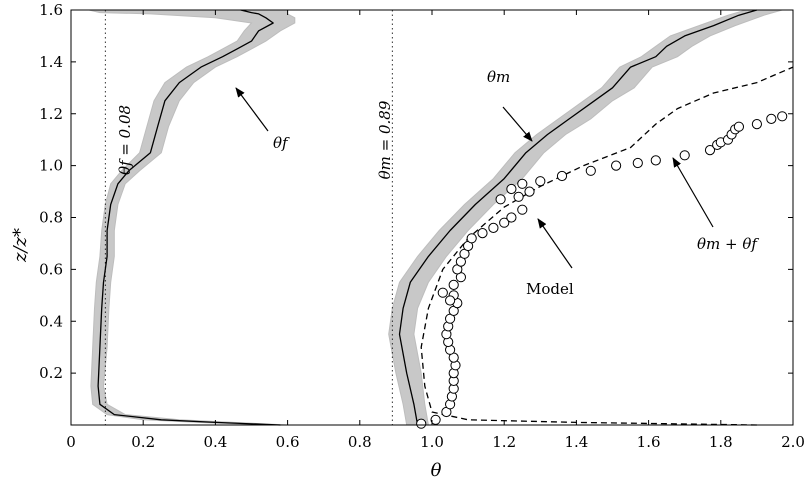 This screenshot has width=807, height=485. Describe the element at coordinates (51, 373) in the screenshot. I see `y-tick-label: 0.2` at that location.